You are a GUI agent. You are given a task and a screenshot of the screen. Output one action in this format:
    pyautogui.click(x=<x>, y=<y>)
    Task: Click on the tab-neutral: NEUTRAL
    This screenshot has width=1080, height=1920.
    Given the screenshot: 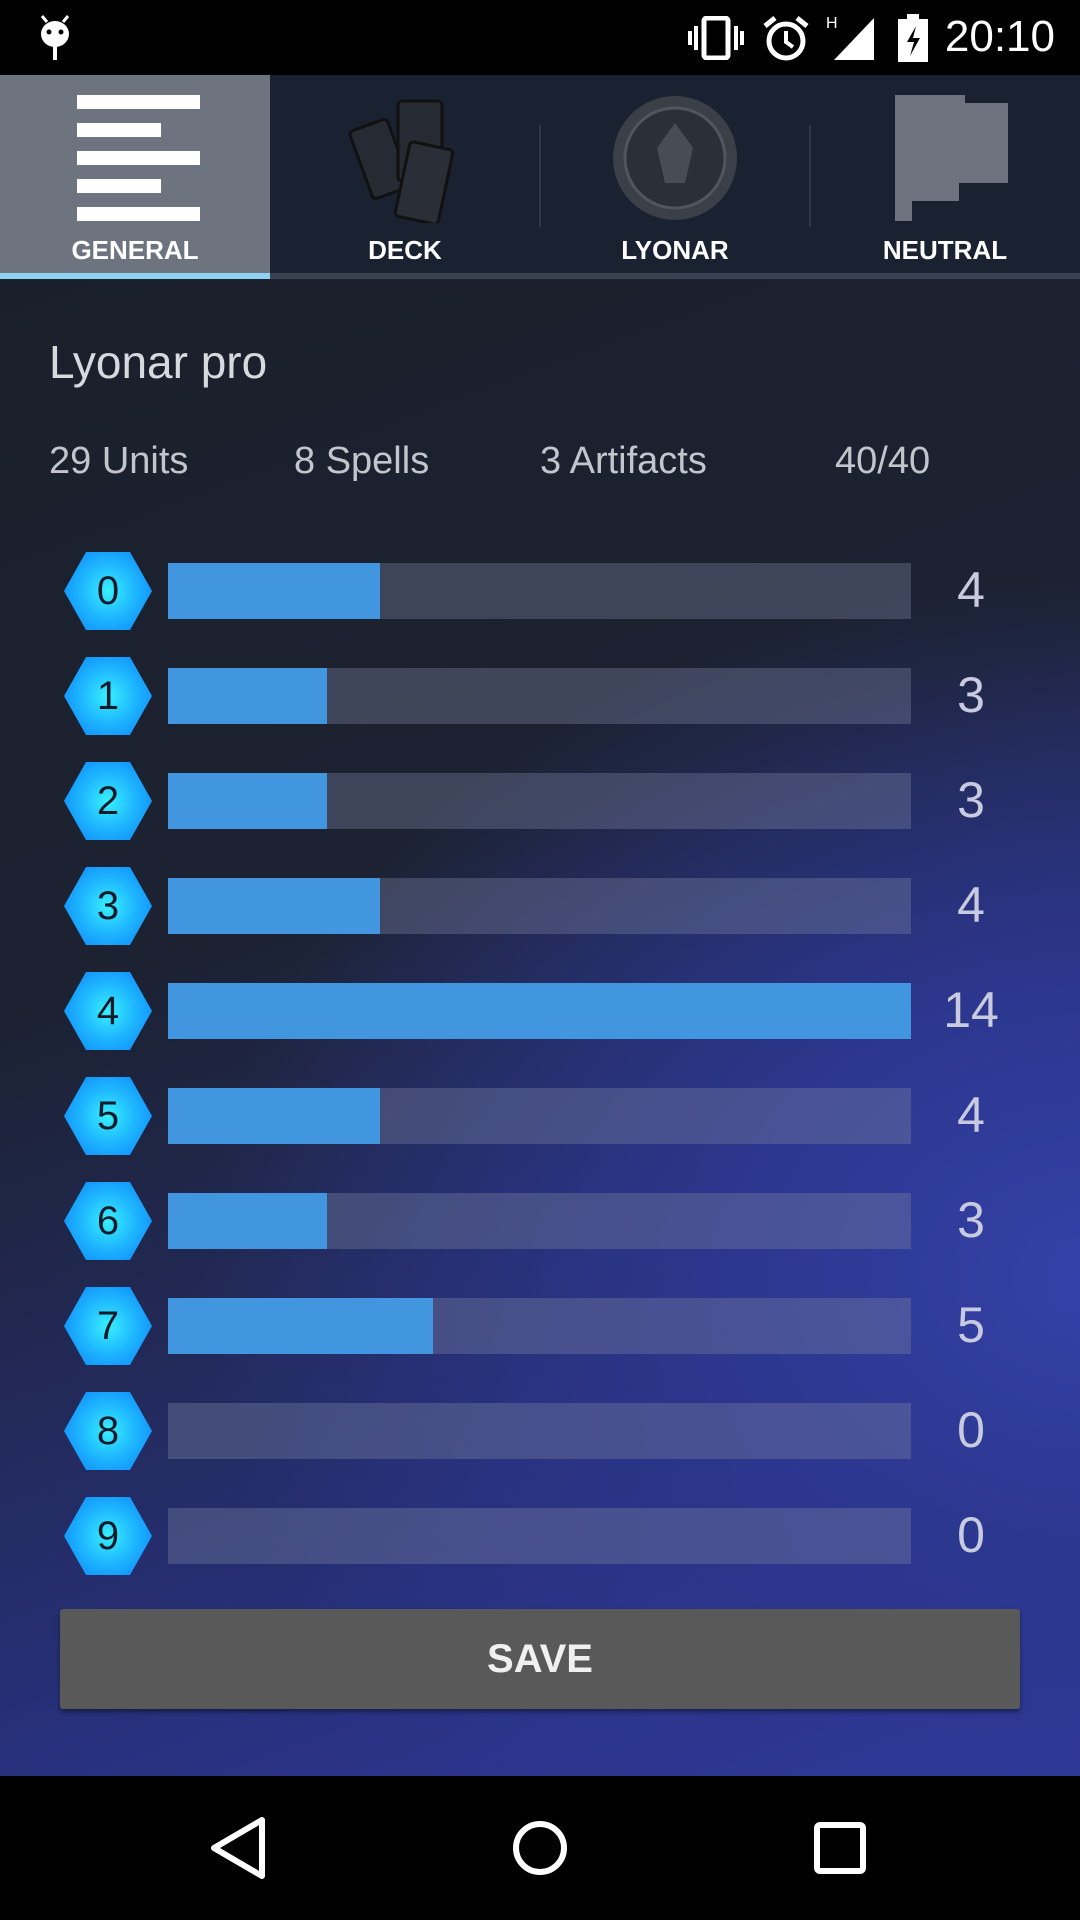 What is the action you would take?
    pyautogui.click(x=945, y=174)
    